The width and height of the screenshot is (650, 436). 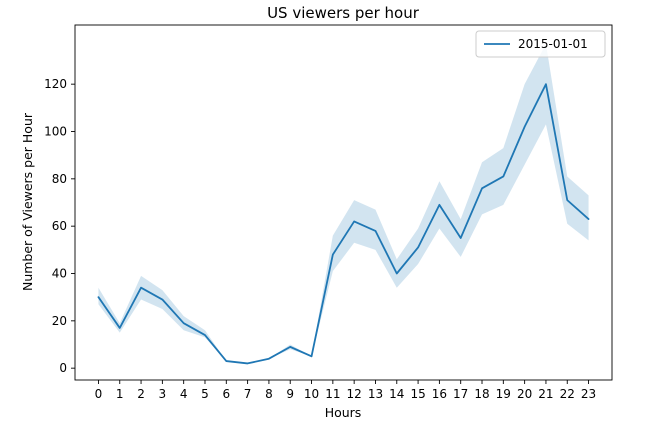 I want to click on x-tick-label: 2, so click(x=141, y=394).